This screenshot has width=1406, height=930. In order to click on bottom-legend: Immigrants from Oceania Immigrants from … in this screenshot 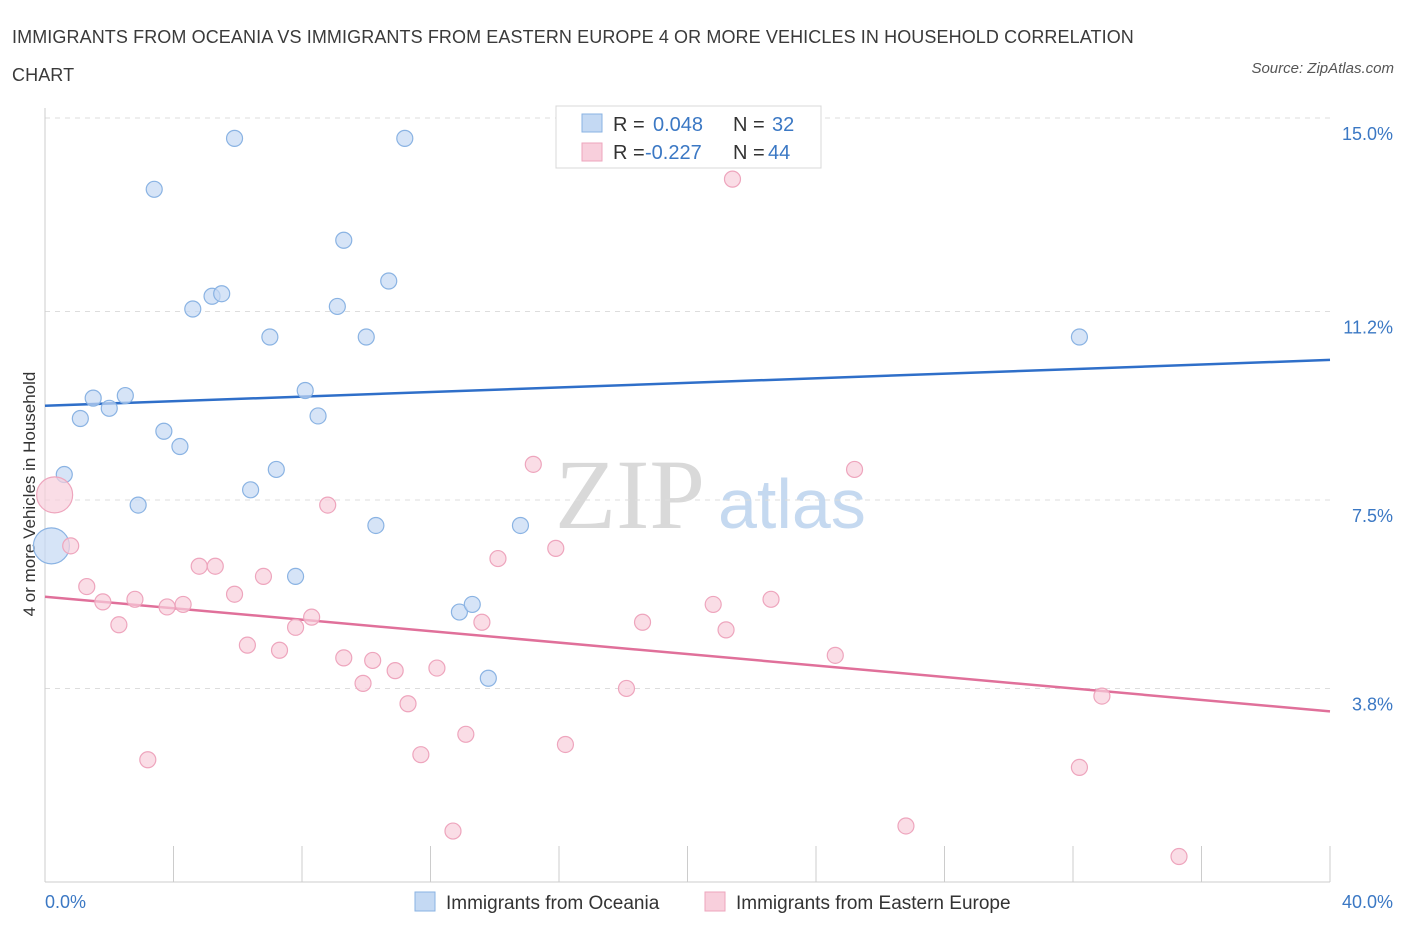, I will do `click(712, 902)`.